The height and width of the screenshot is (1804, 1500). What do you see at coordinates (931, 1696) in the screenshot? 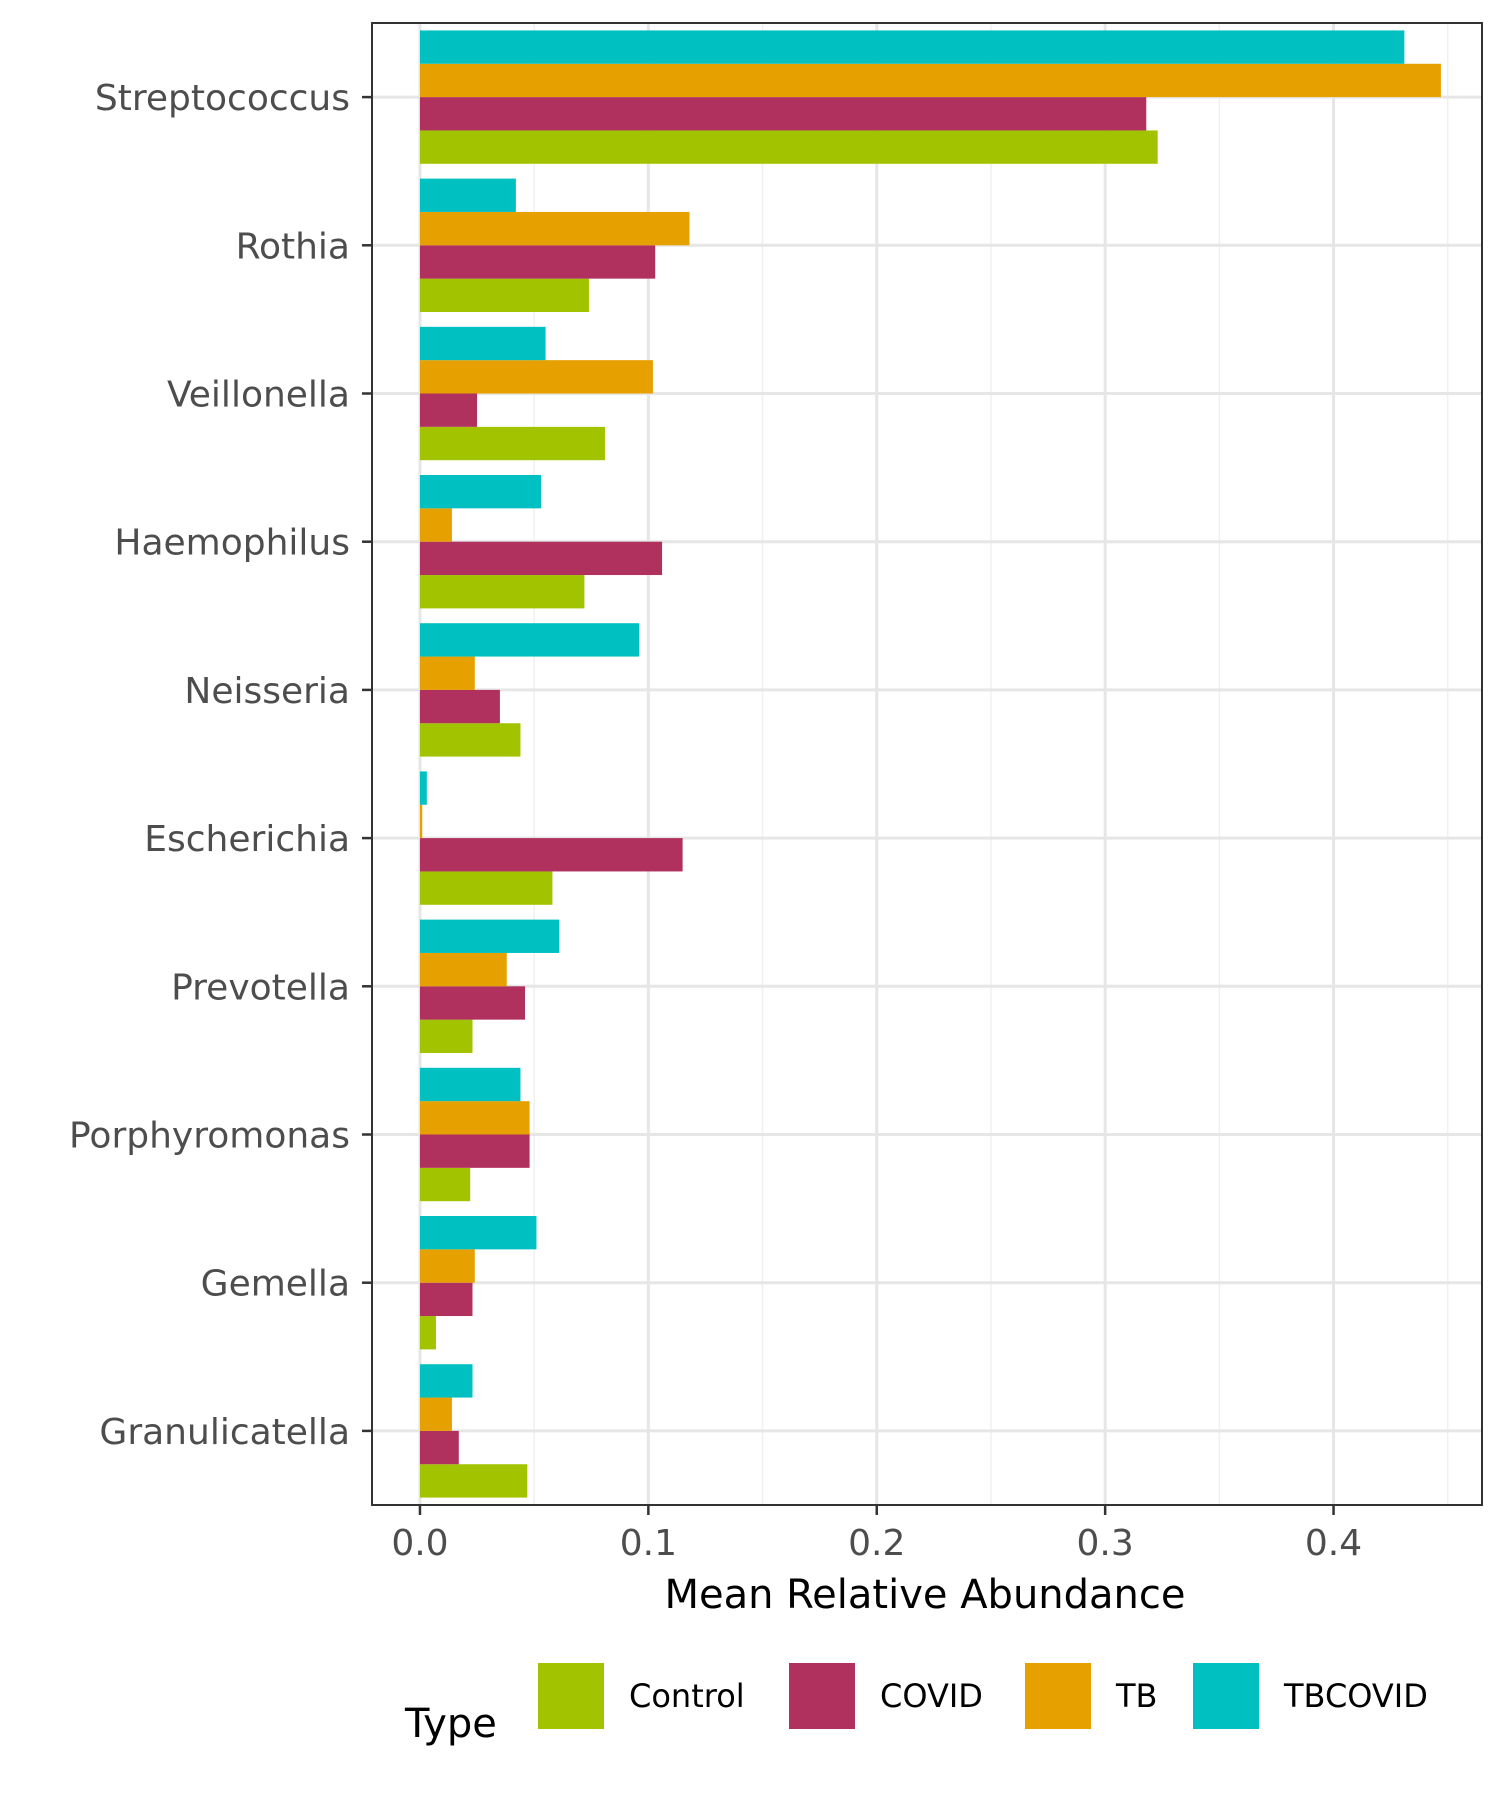
I see `legend-label: COVID` at bounding box center [931, 1696].